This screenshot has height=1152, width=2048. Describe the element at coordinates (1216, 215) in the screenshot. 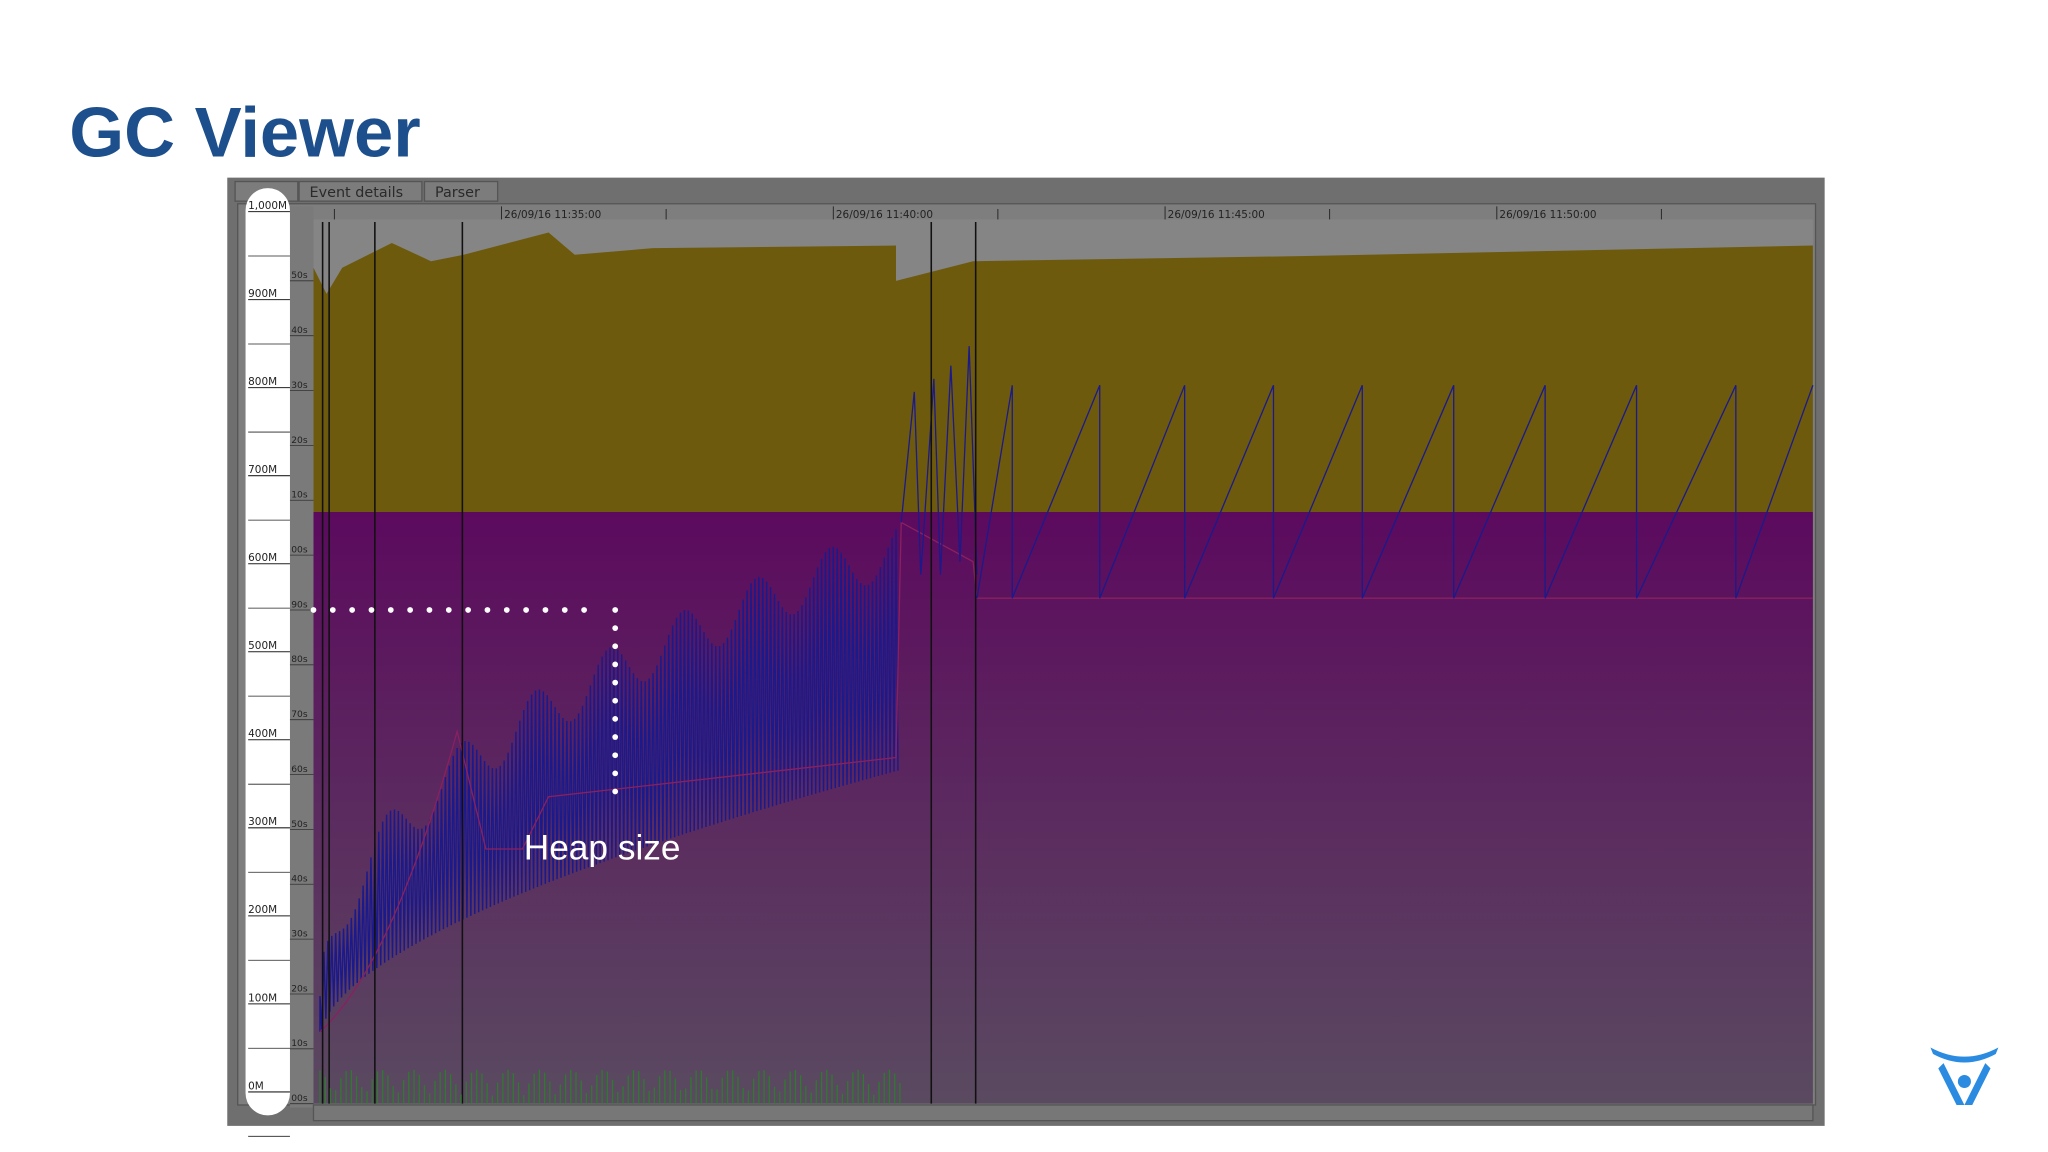

I see `time-tick-label: 26/09/16 11:45:00` at that location.